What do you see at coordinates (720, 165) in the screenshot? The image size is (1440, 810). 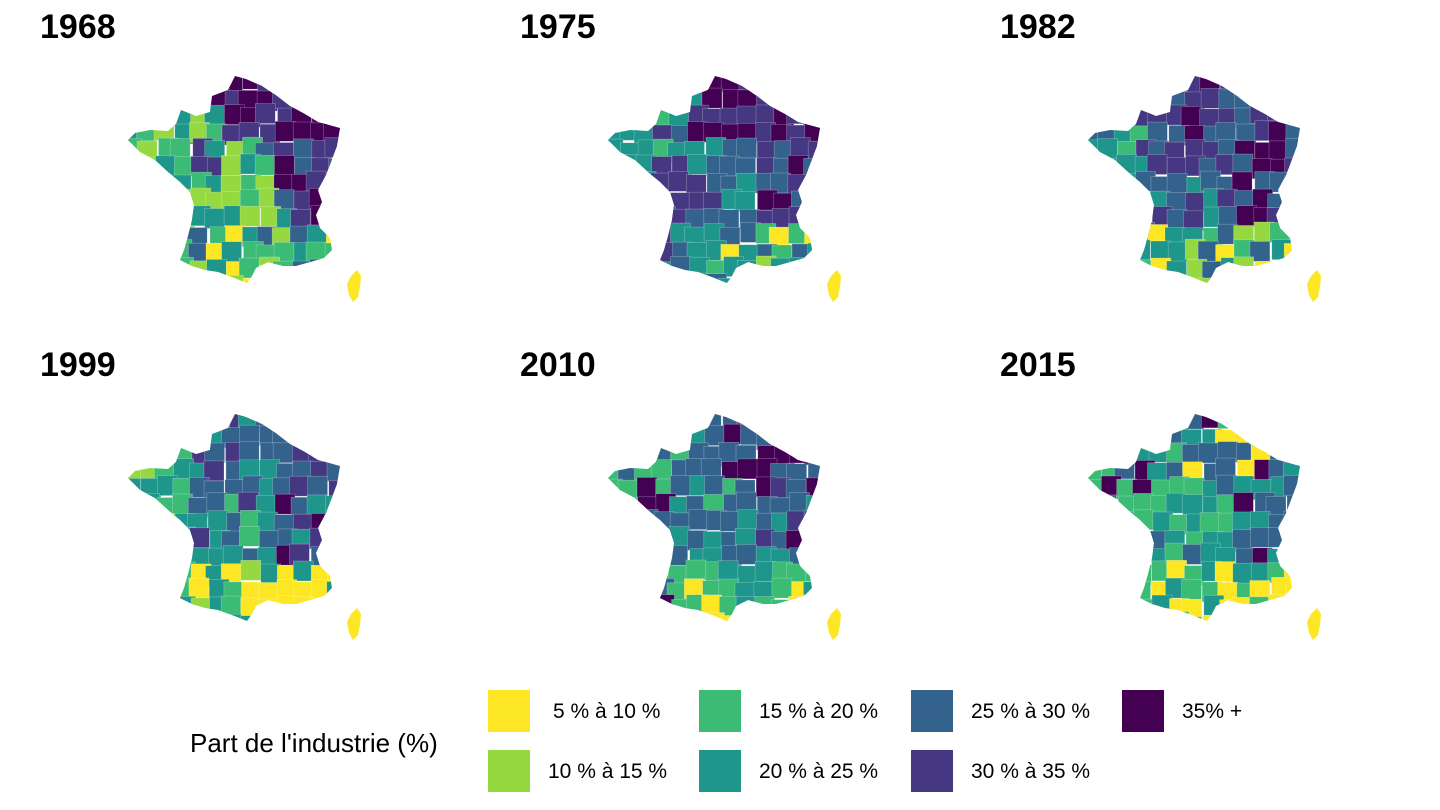 I see `map-panel-1975: 1975` at bounding box center [720, 165].